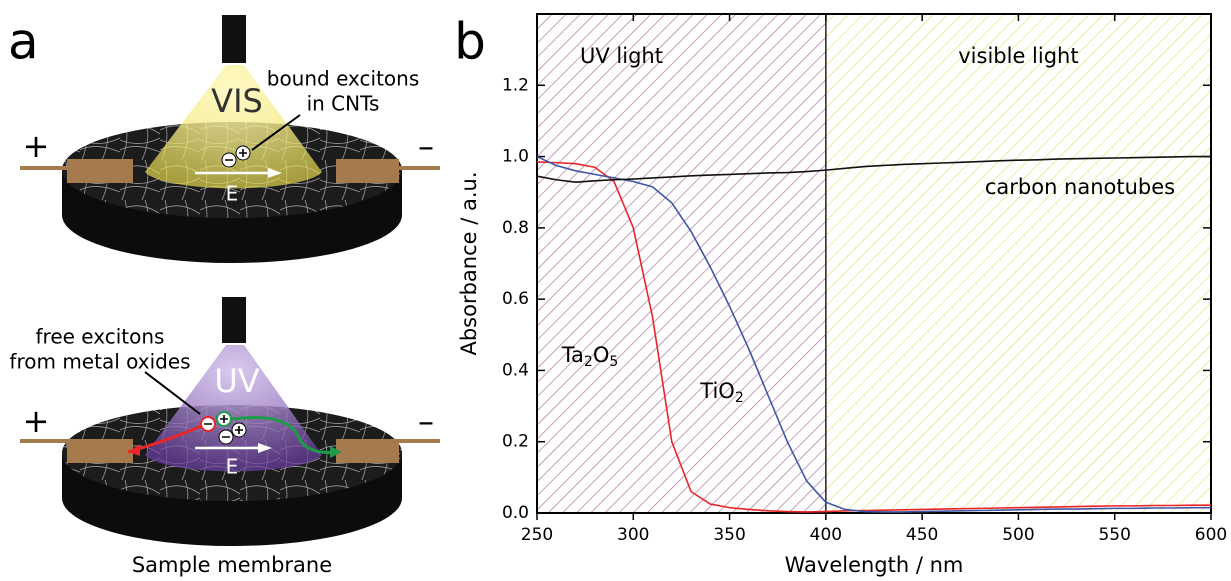  I want to click on note: free excitons, so click(100, 337).